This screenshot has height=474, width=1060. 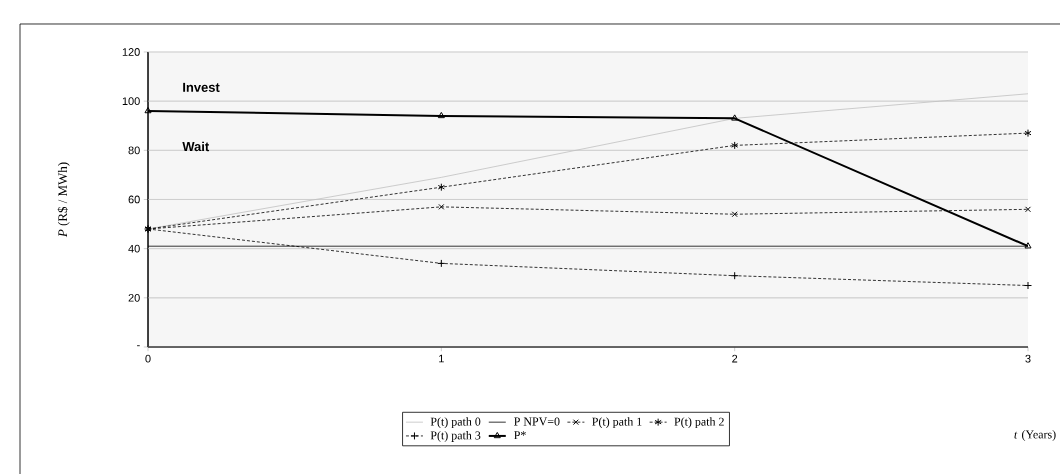 What do you see at coordinates (441, 358) in the screenshot?
I see `x-tick-label: 1` at bounding box center [441, 358].